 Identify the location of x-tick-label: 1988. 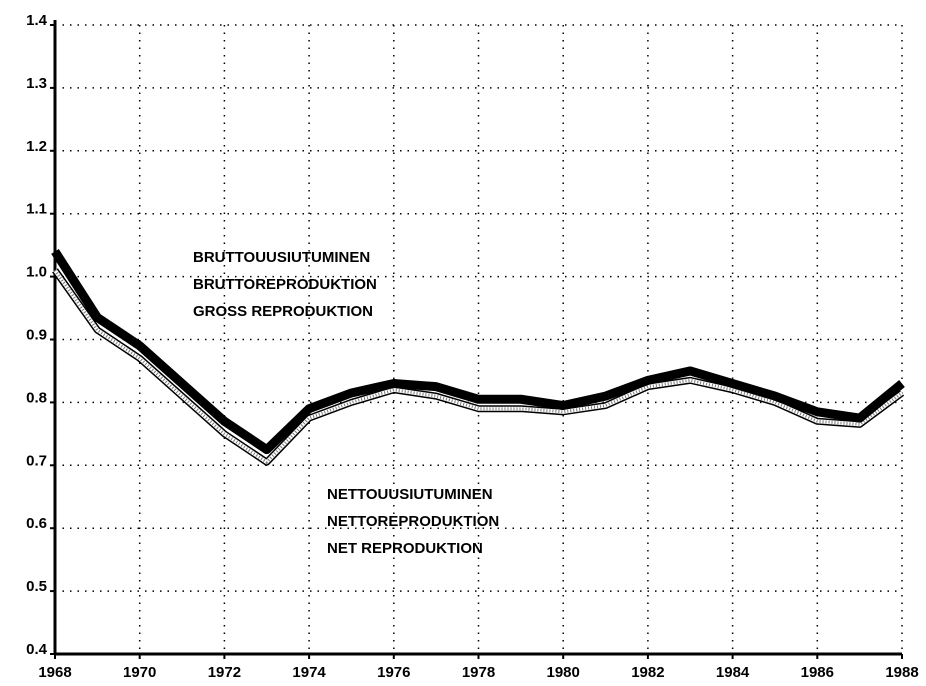
(901, 672).